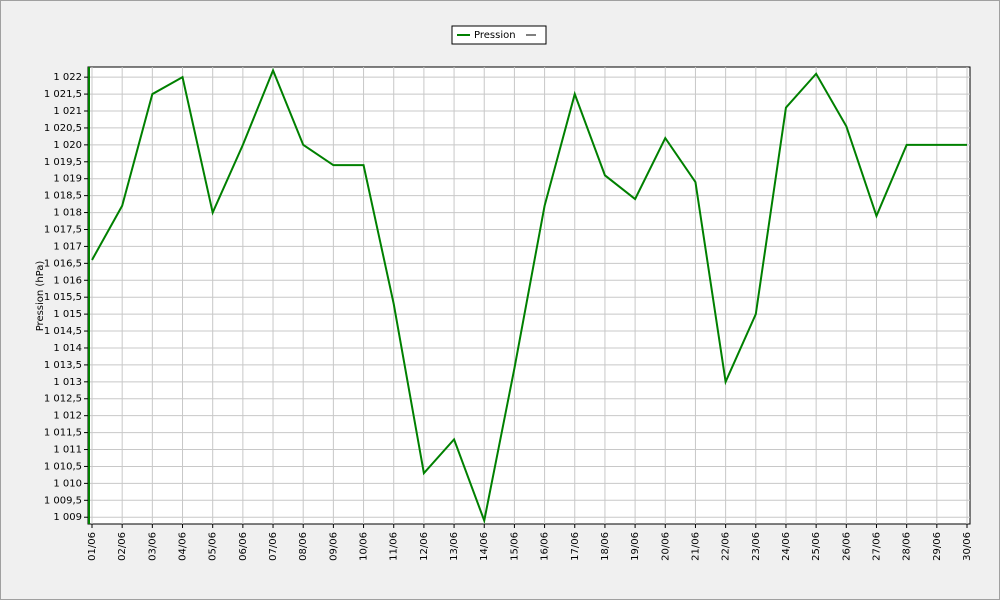 This screenshot has height=600, width=1000. Describe the element at coordinates (605, 546) in the screenshot. I see `x-tick-label: 18/06` at that location.